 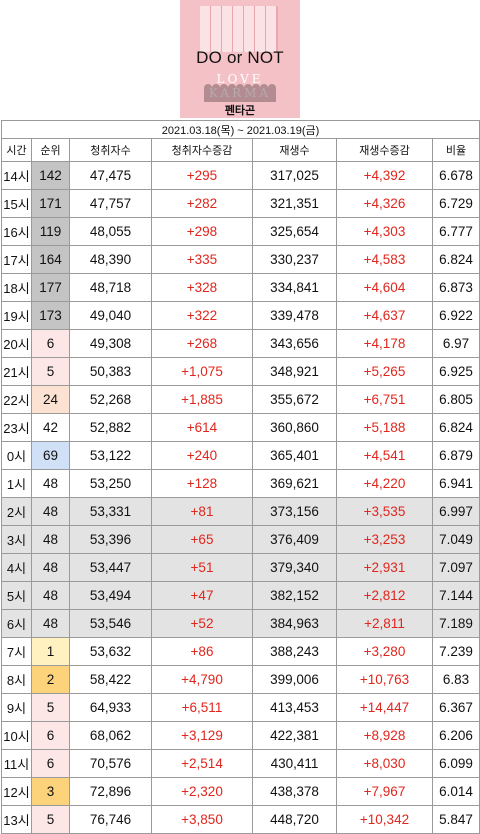 I want to click on listeners-change-cell: +6,511, so click(x=202, y=707).